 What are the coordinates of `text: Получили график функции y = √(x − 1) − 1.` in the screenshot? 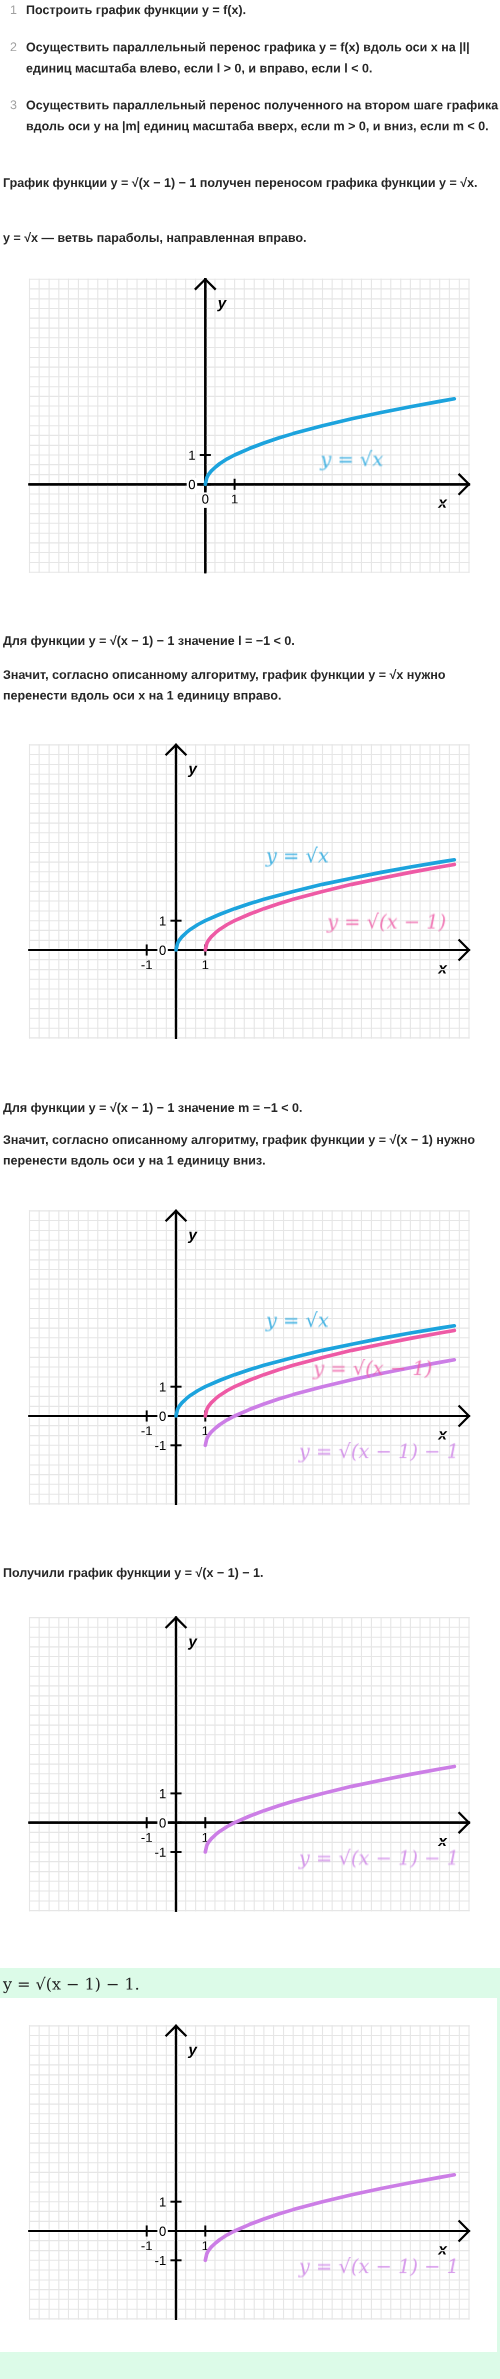 It's located at (133, 1573).